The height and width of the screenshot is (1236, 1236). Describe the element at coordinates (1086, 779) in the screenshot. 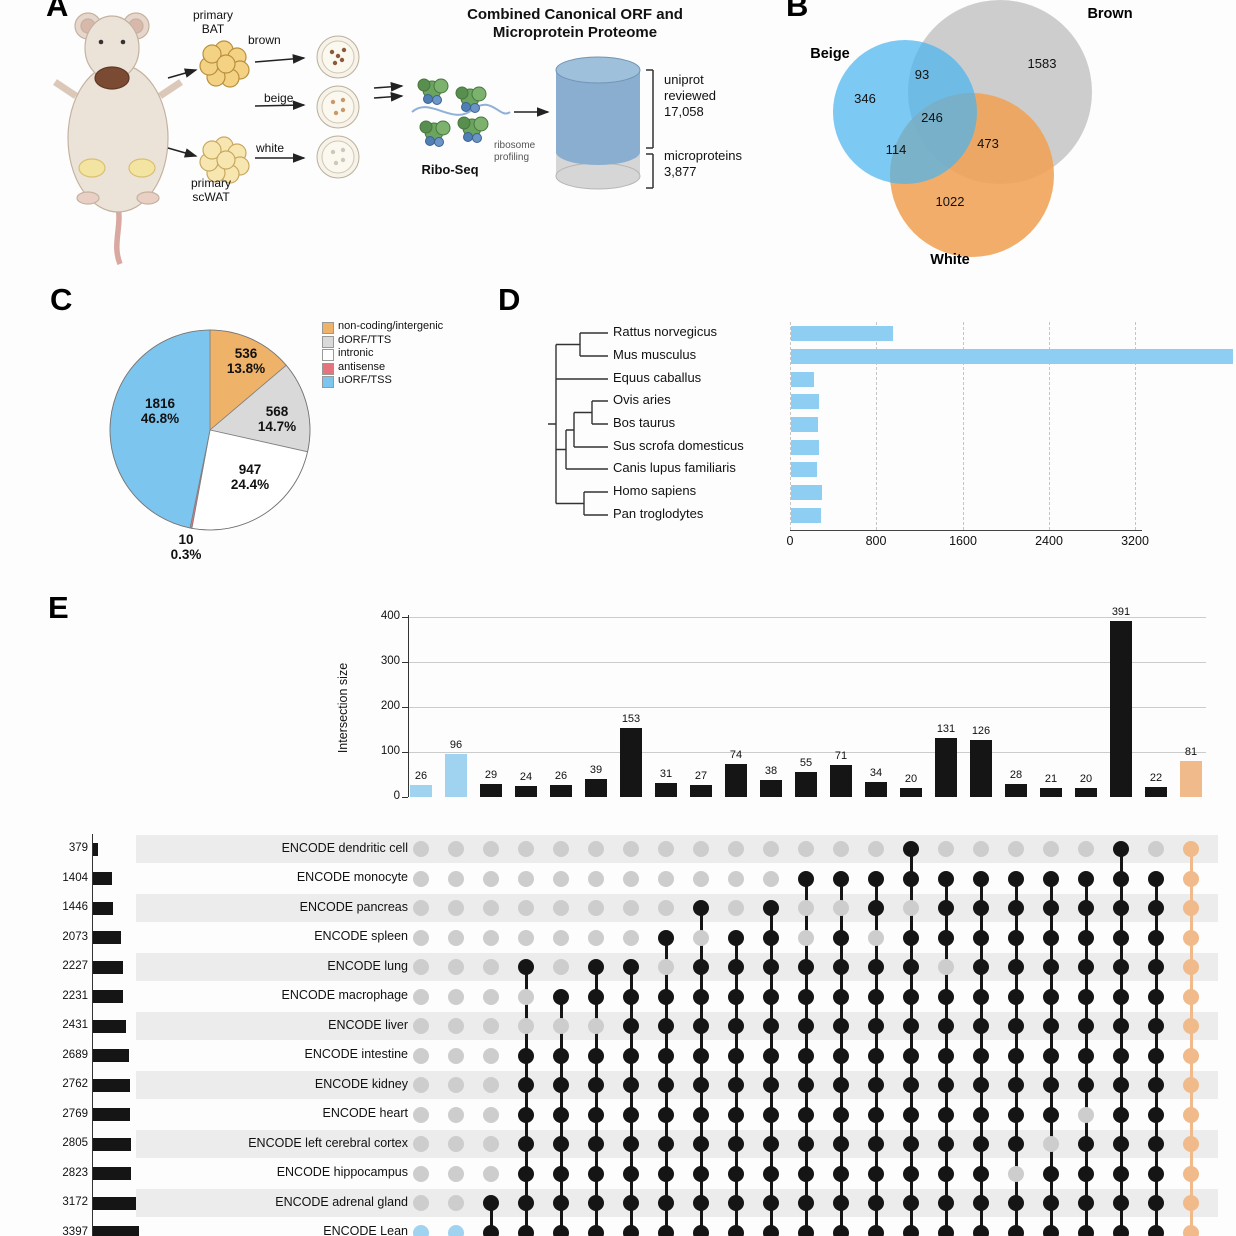

I see `e-intersection-value-19: 20` at that location.